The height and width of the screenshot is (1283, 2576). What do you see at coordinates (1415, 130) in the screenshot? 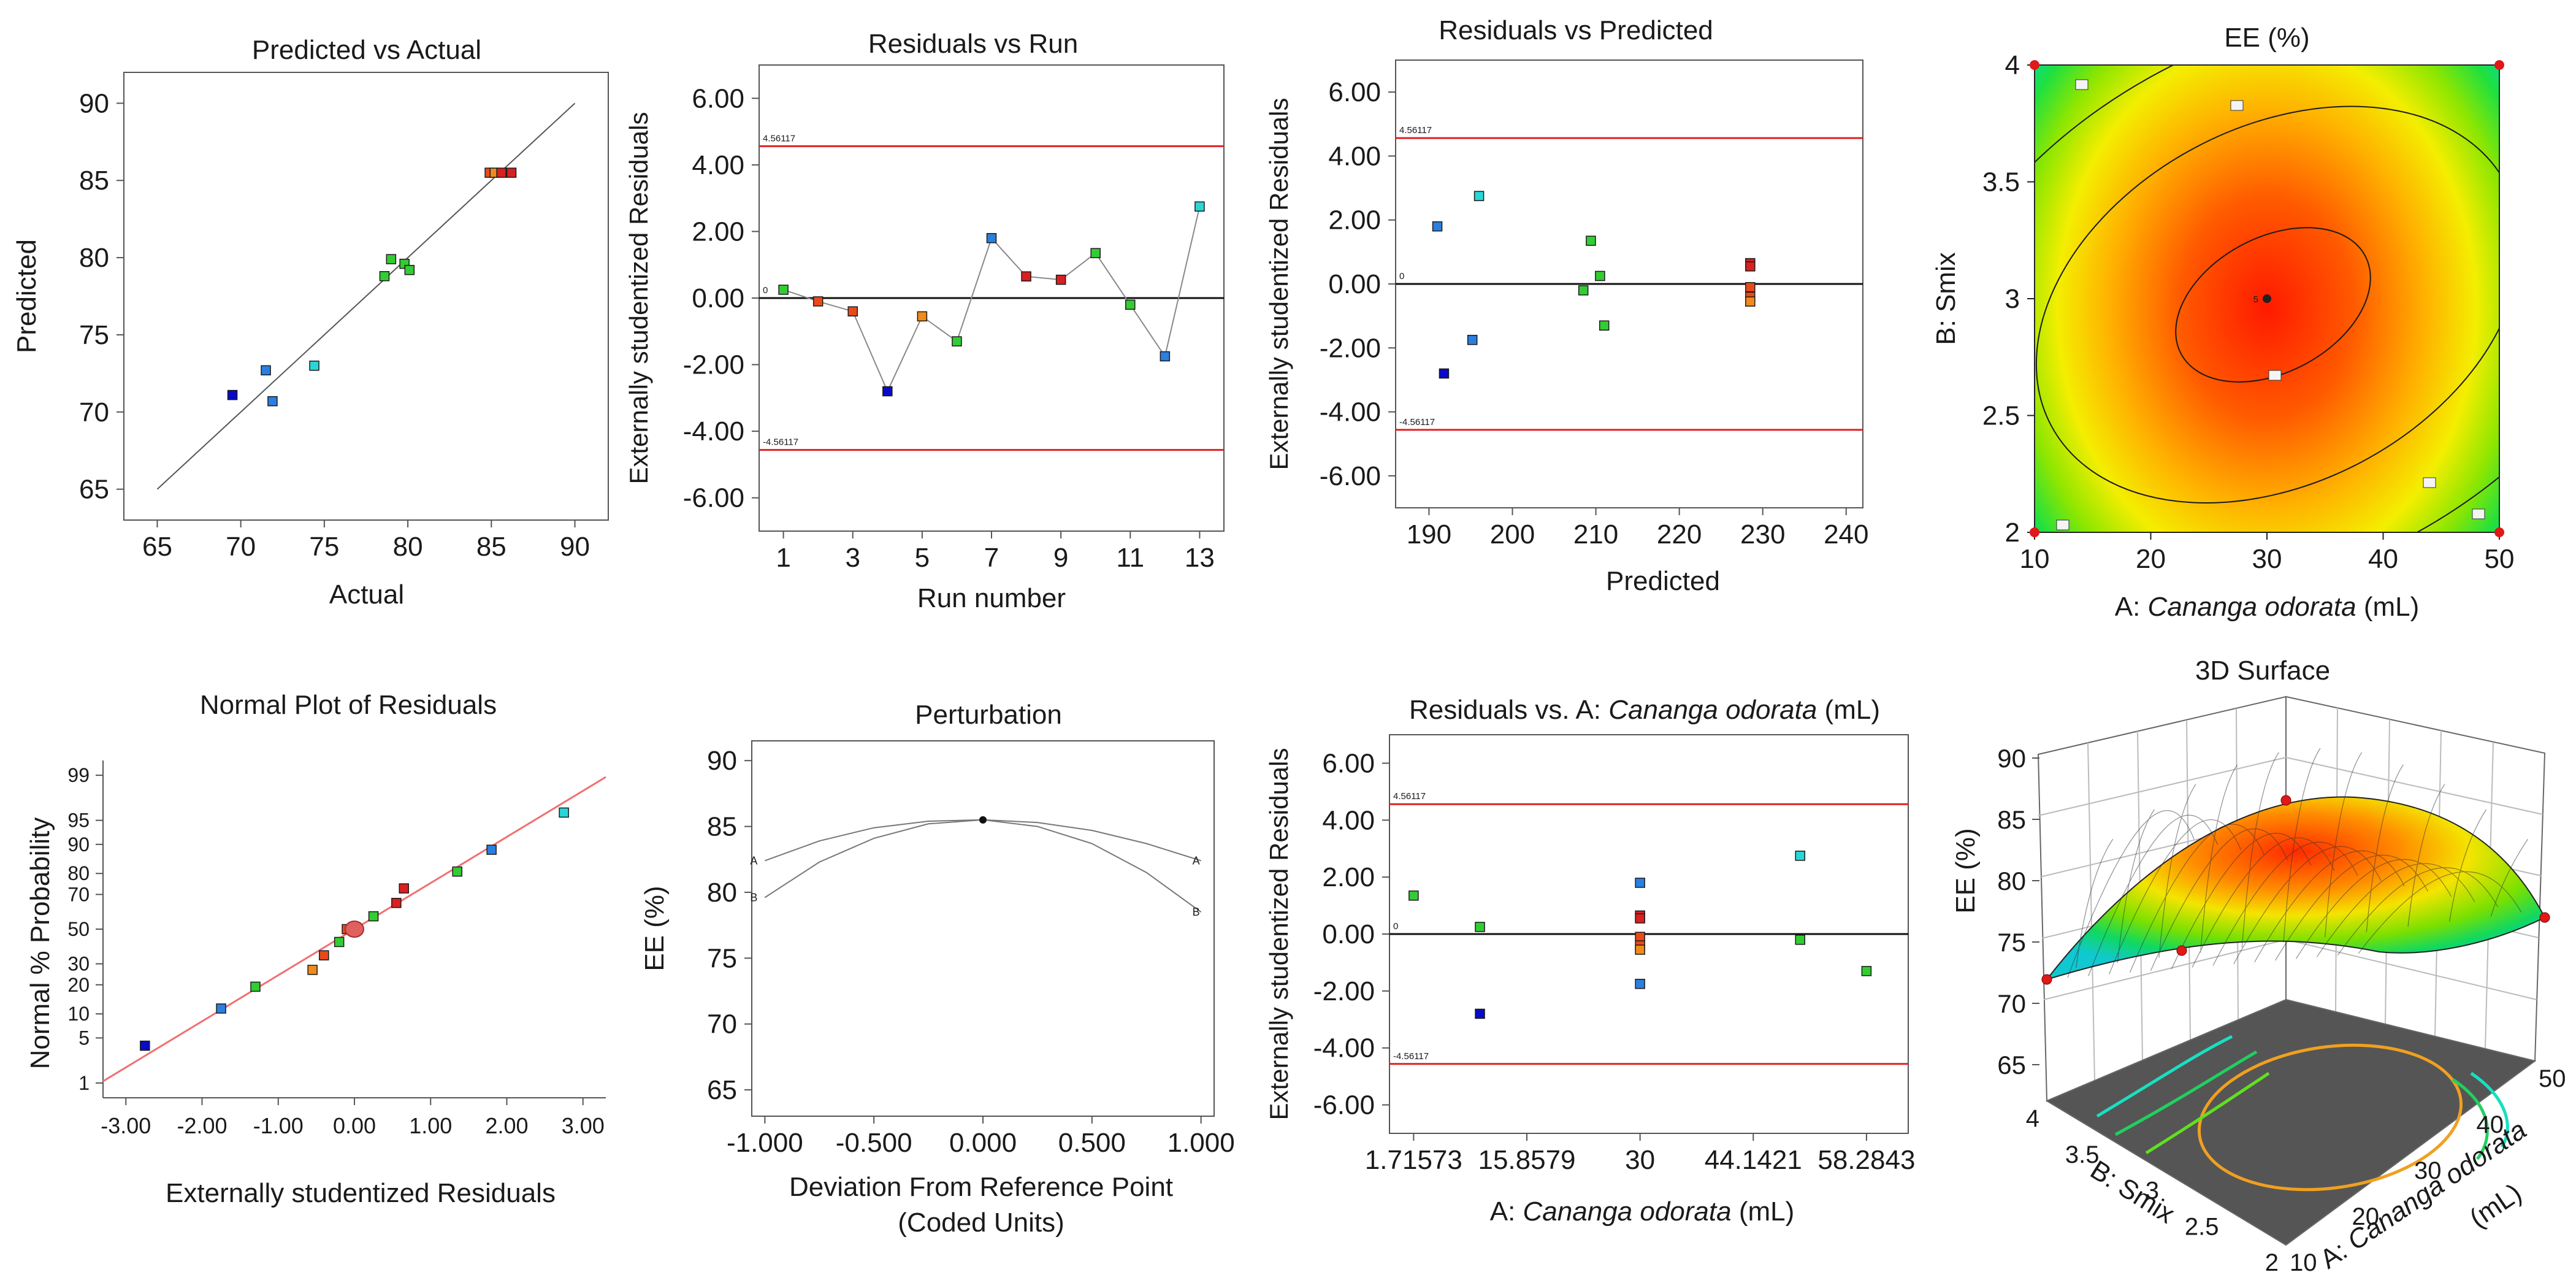
I see `rvp-limit-label: 4.56117` at bounding box center [1415, 130].